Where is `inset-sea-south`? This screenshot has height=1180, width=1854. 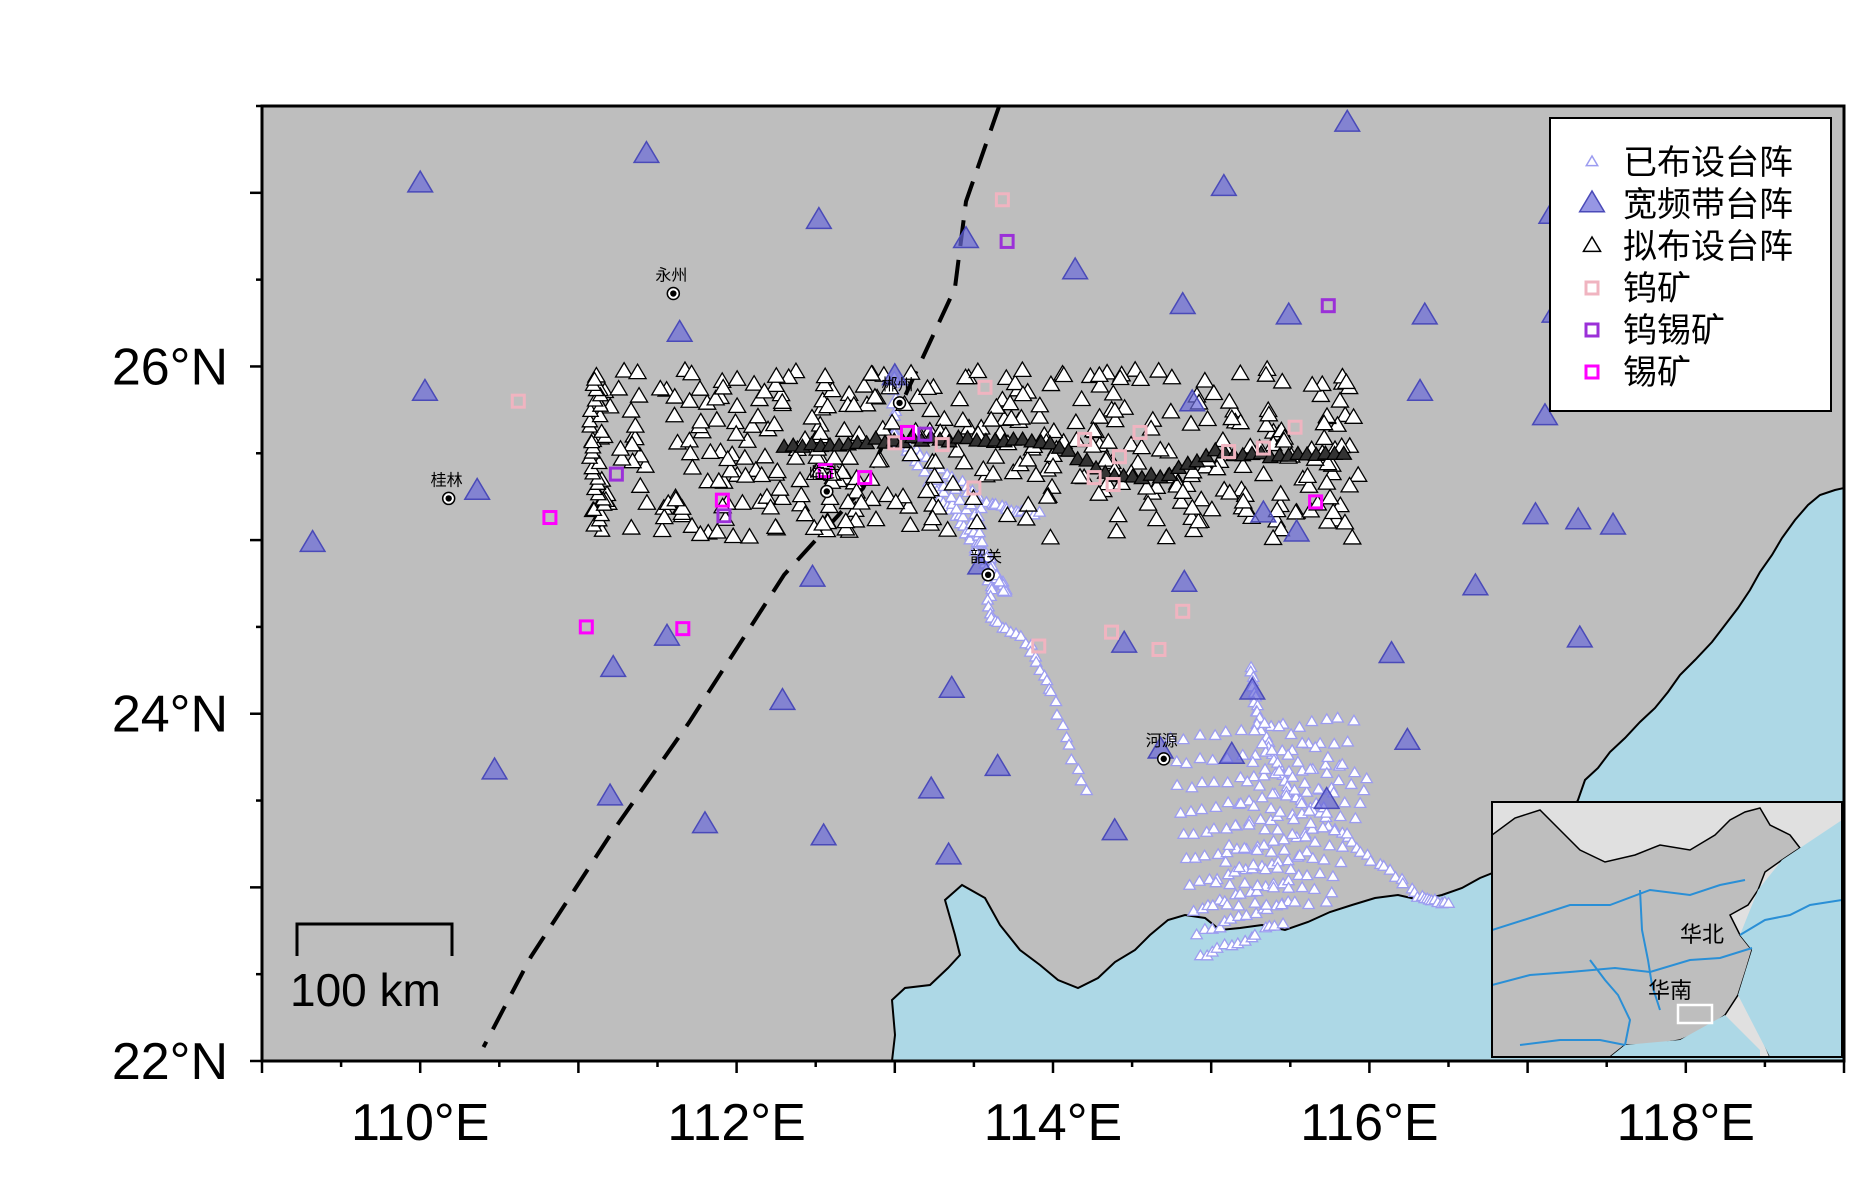
inset-sea-south is located at coordinates (1685, 1036).